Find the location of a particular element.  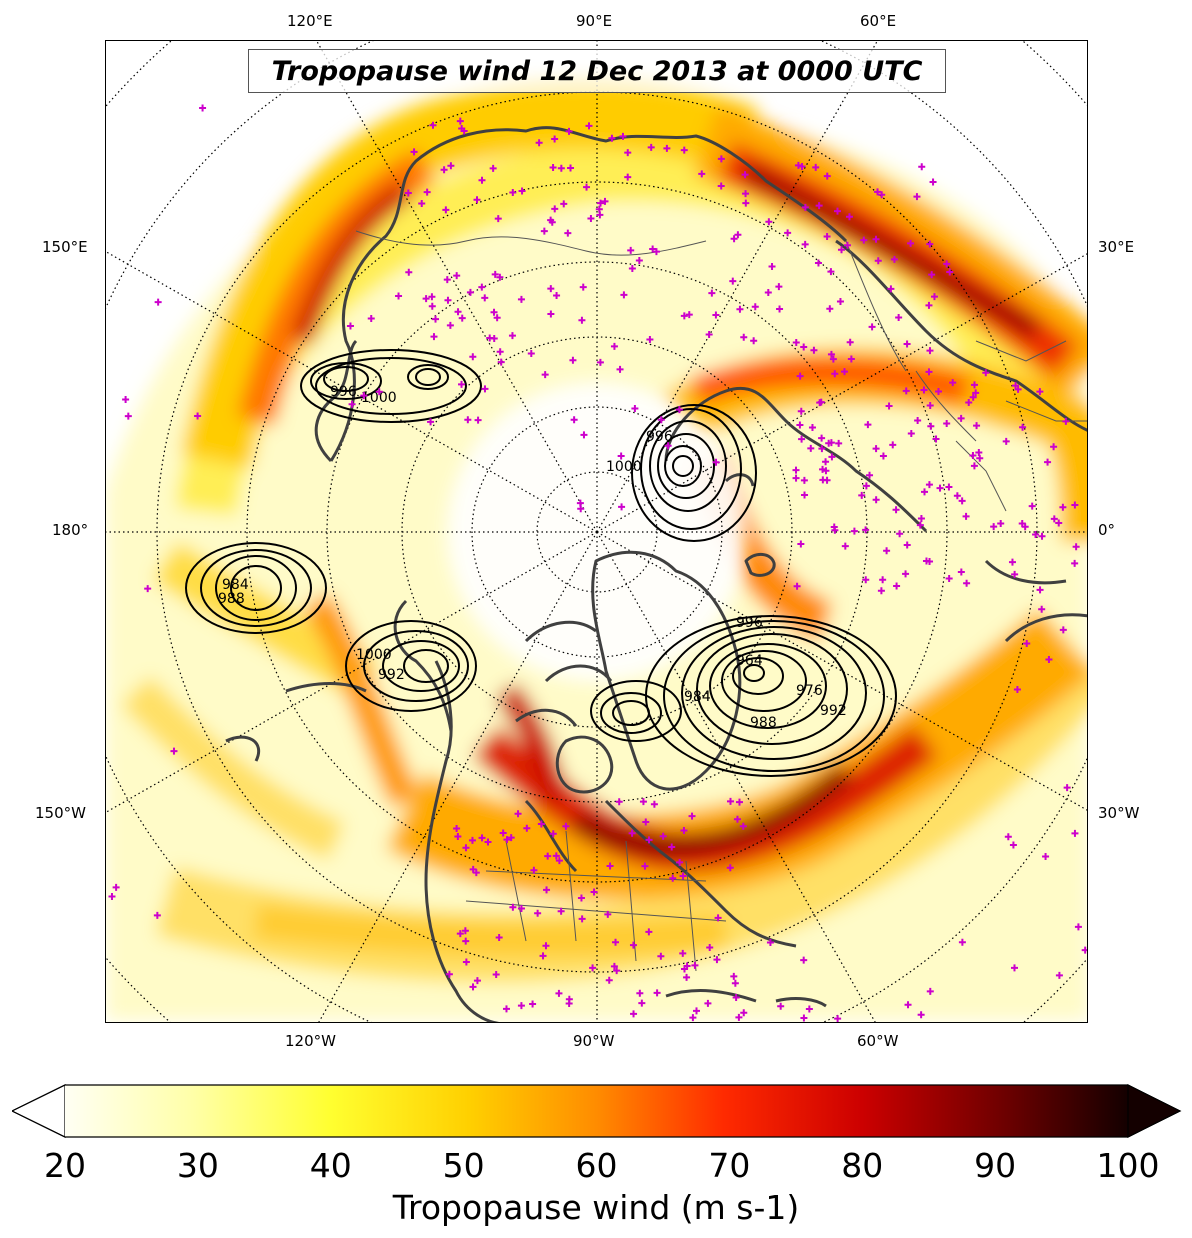

contour-label: 1000 is located at coordinates (379, 398).